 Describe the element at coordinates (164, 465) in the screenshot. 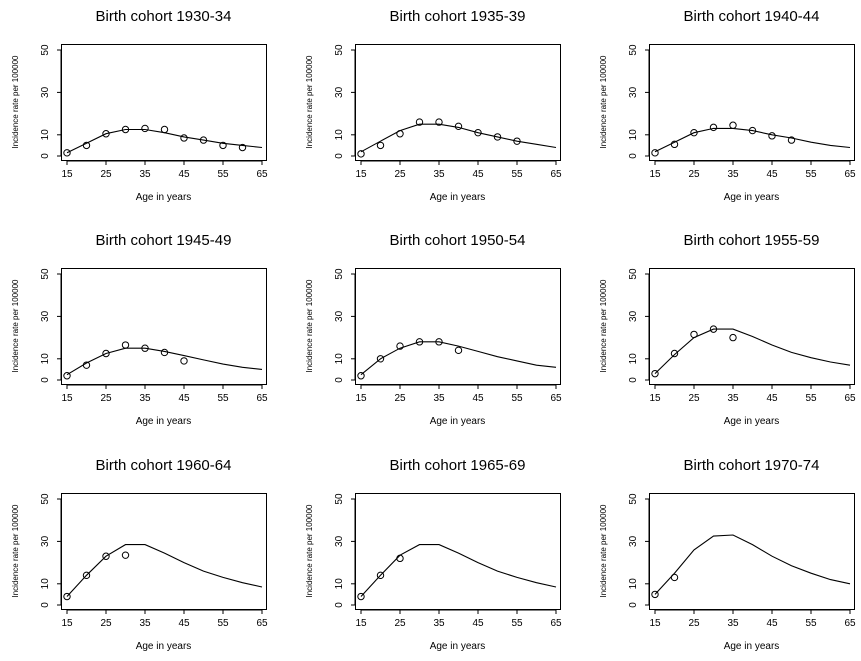

I see `panel-title: Birth cohort 1960-64` at that location.